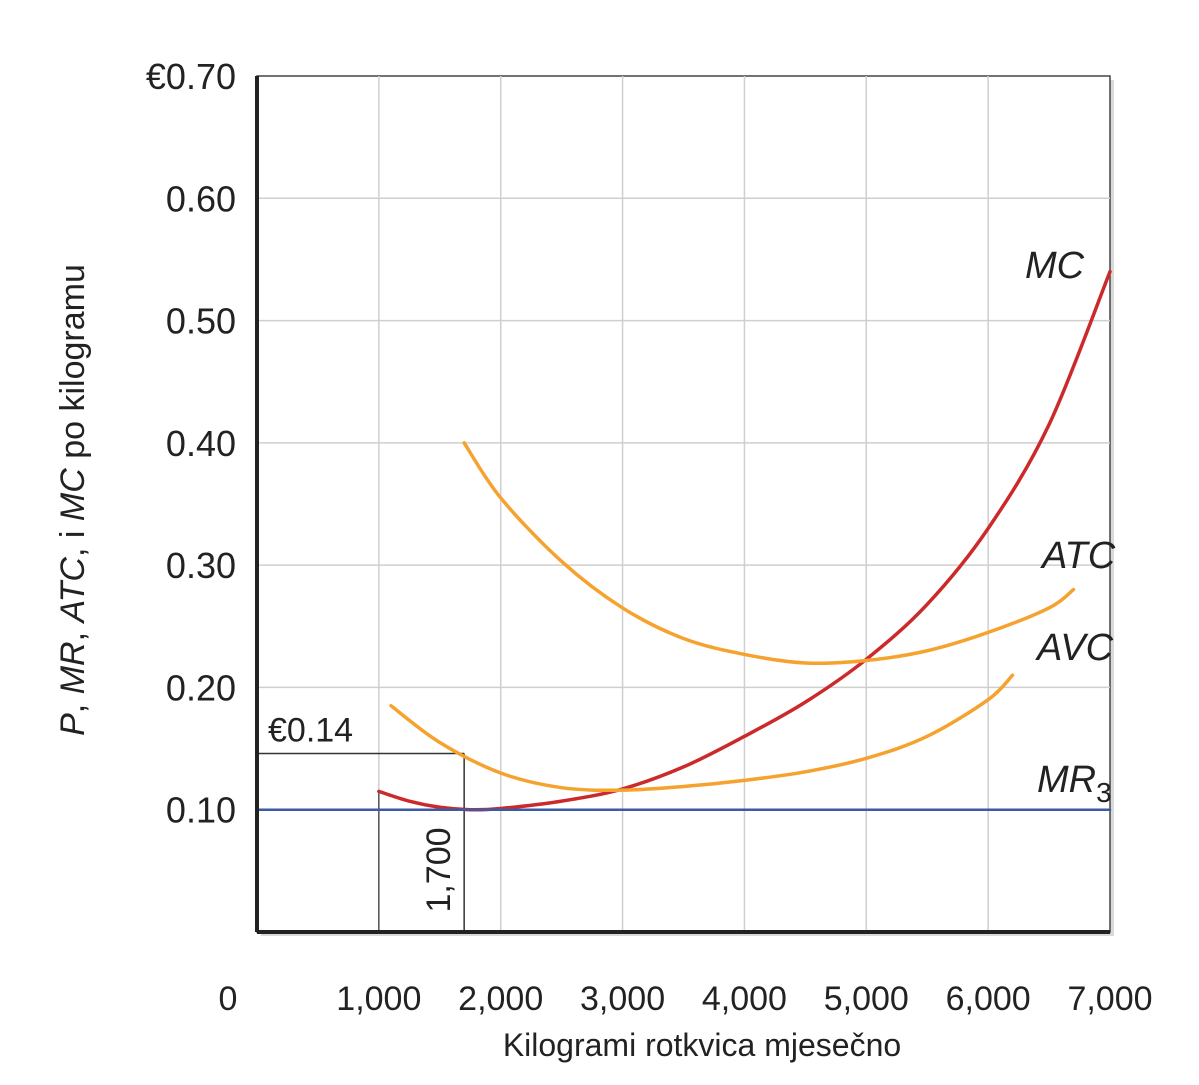 This screenshot has width=1199, height=1085. Describe the element at coordinates (201, 565) in the screenshot. I see `y-tick-label: 0.30` at that location.